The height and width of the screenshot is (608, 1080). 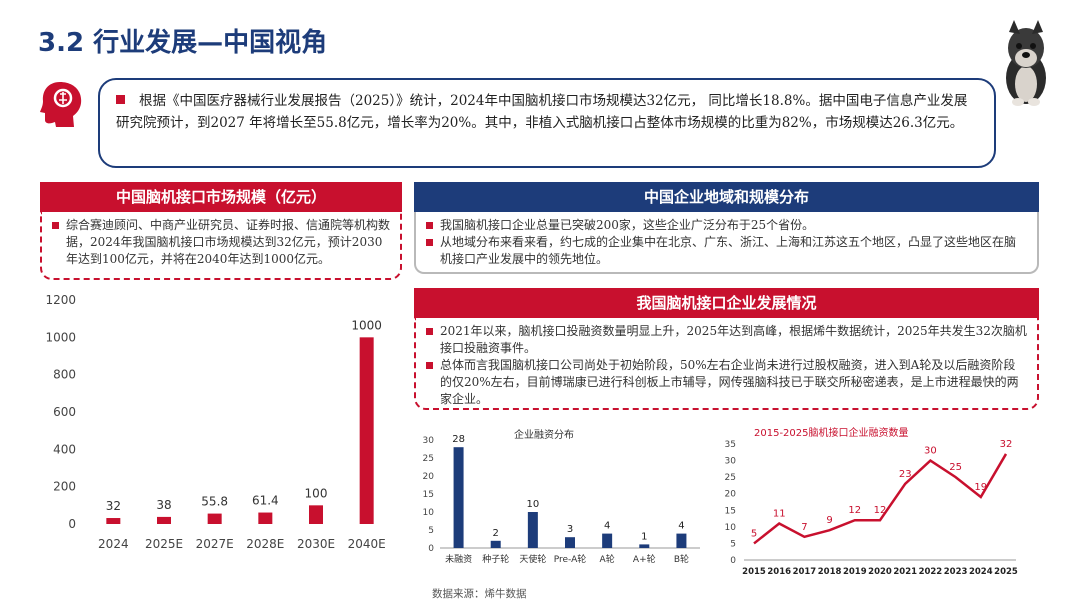 I want to click on y-tick-label: 1000, so click(x=60, y=337).